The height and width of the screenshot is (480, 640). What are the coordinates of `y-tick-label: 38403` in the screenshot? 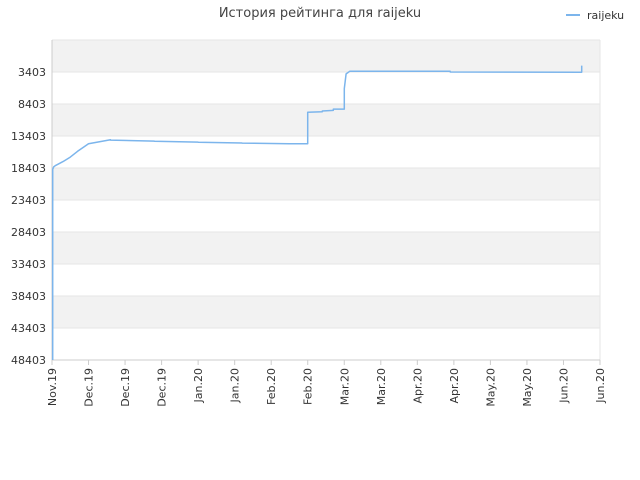 It's located at (28, 296).